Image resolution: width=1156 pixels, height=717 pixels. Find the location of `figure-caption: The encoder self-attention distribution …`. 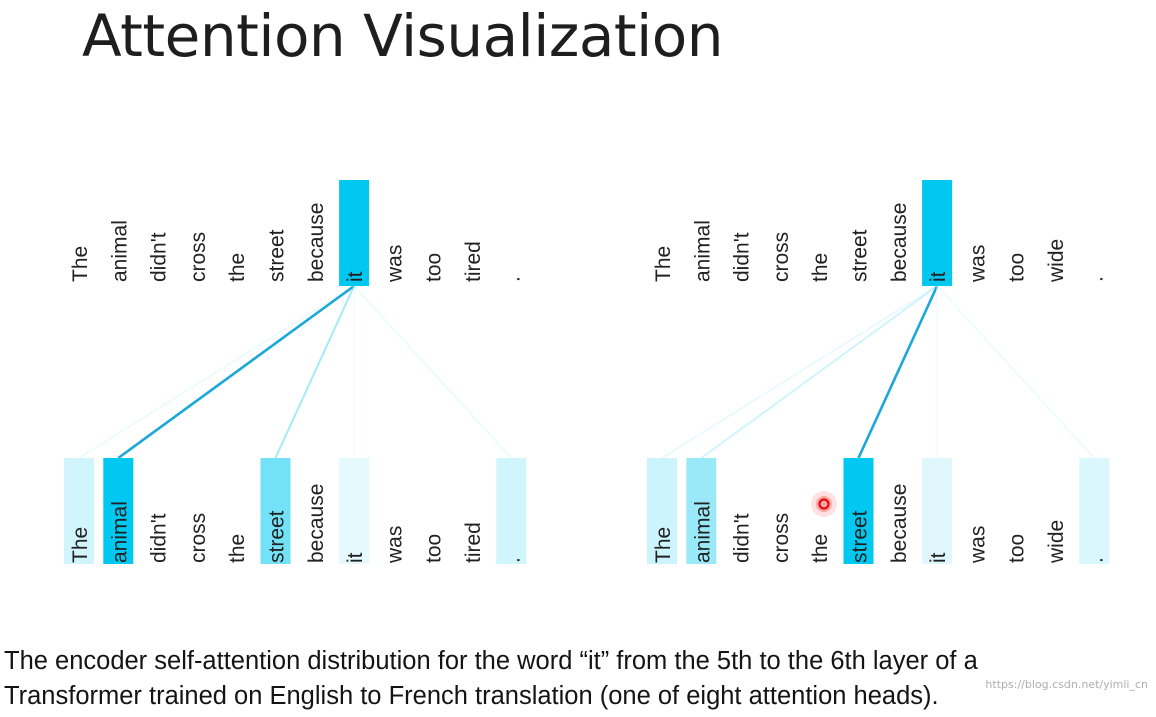

figure-caption: The encoder self-attention distribution … is located at coordinates (491, 679).